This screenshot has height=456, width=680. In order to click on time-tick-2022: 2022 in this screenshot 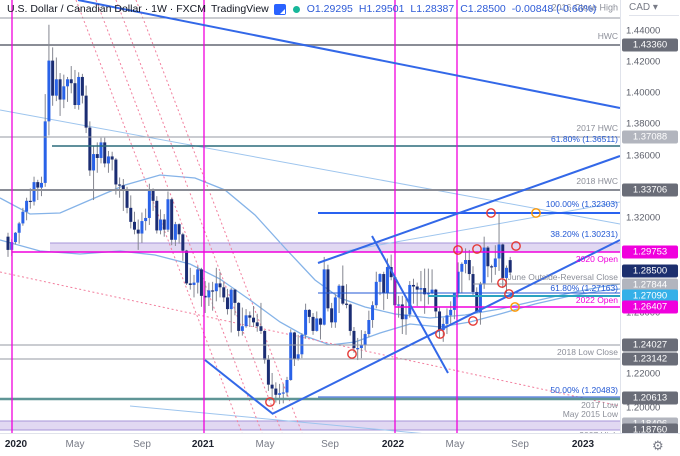, I will do `click(393, 444)`.